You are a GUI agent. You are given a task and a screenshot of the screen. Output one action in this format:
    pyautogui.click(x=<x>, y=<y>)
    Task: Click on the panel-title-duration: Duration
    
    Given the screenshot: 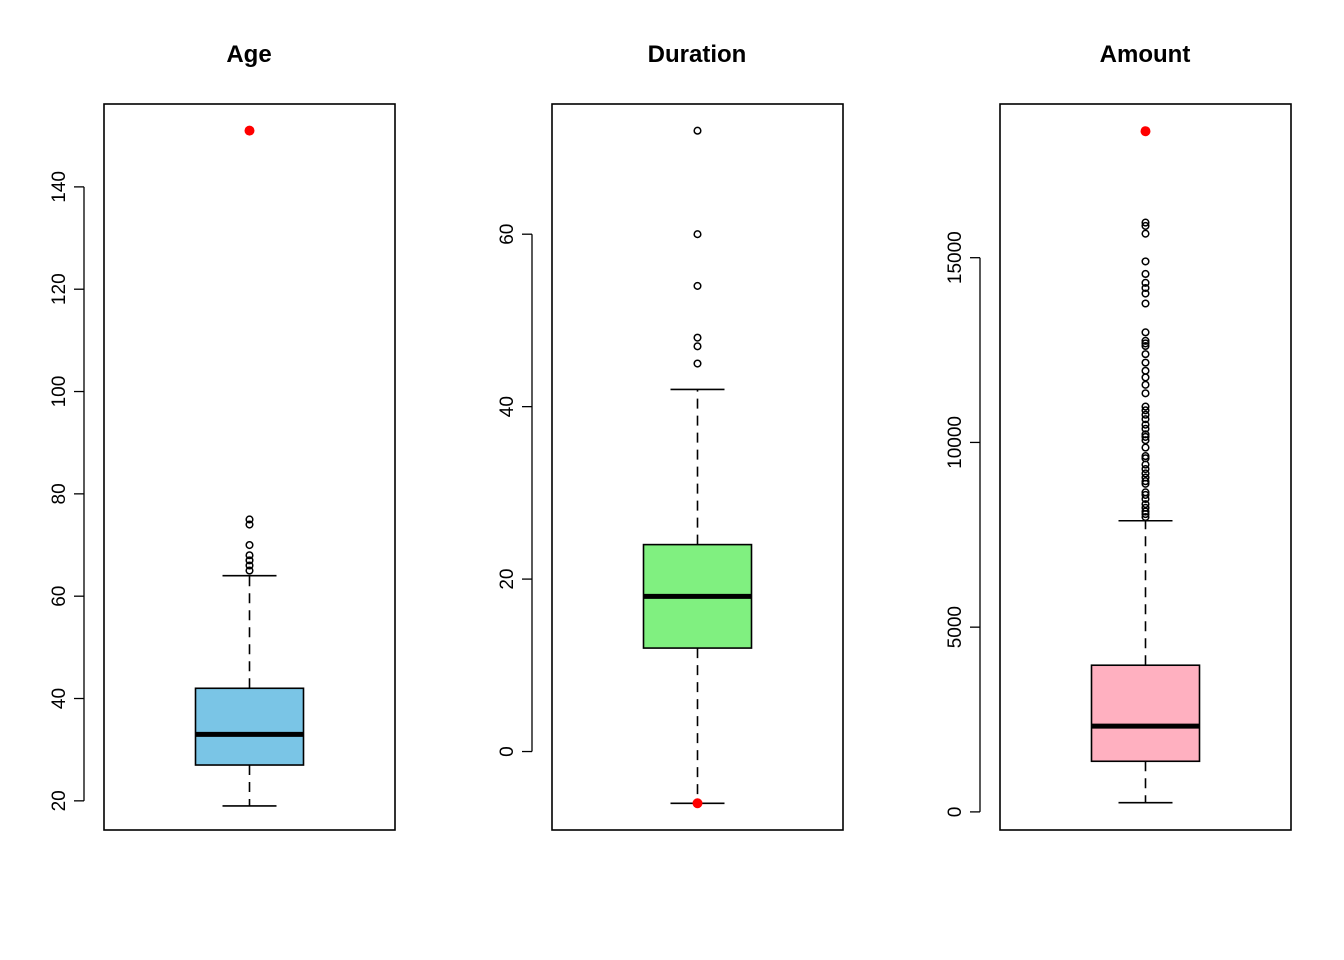 What is the action you would take?
    pyautogui.click(x=697, y=54)
    